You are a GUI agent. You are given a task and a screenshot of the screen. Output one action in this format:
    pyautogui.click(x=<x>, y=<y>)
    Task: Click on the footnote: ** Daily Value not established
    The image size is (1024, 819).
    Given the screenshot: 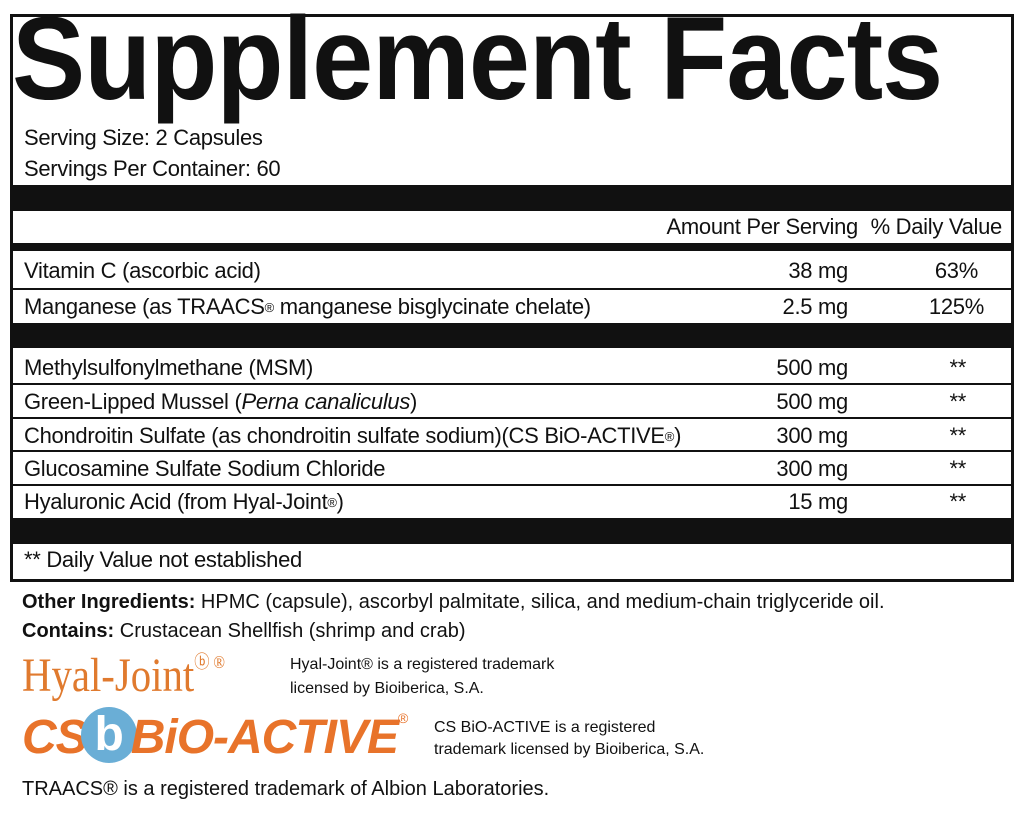 What is the action you would take?
    pyautogui.click(x=163, y=559)
    